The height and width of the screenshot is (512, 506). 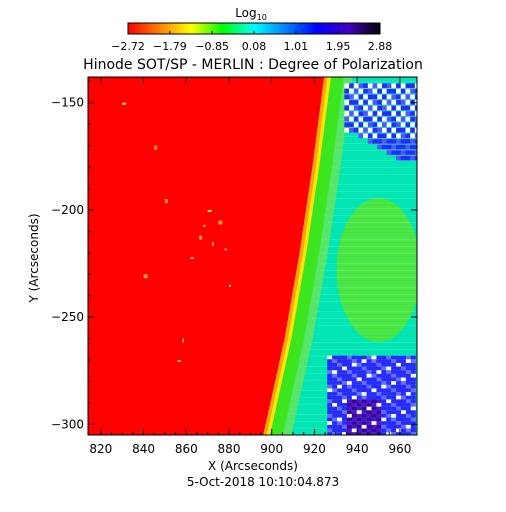 I want to click on x-axis-label: X (Arcseconds), so click(x=253, y=466).